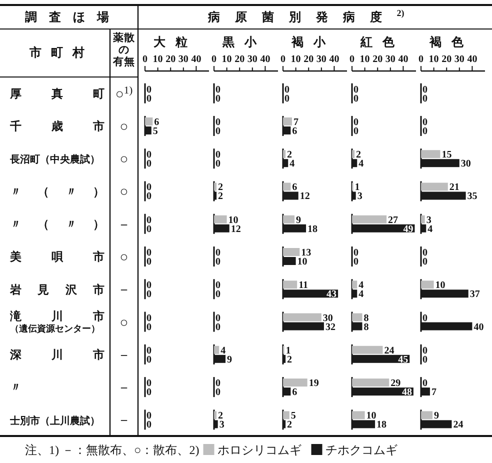 The height and width of the screenshot is (463, 492). What do you see at coordinates (56, 52) in the screenshot?
I see `text: 市町村` at bounding box center [56, 52].